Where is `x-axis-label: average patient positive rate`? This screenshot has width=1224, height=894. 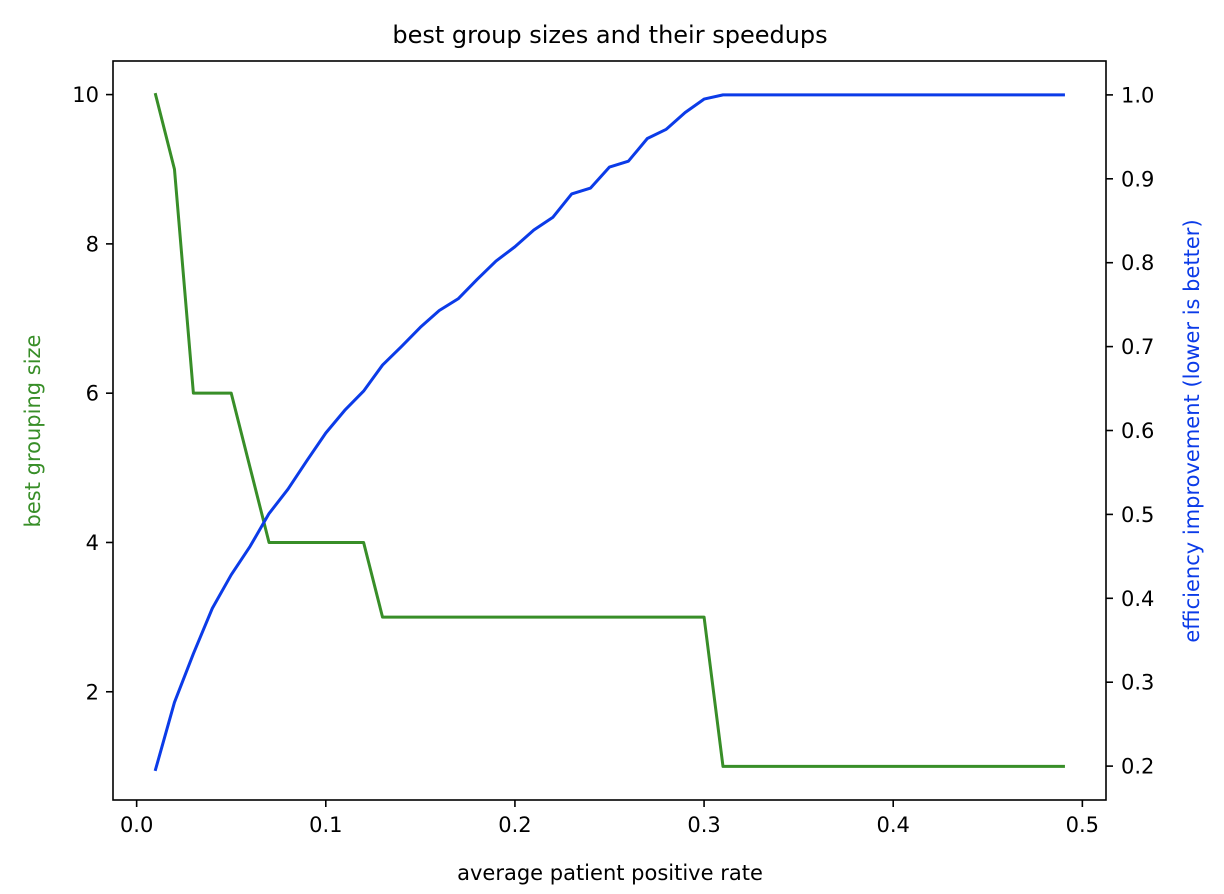 x-axis-label: average patient positive rate is located at coordinates (610, 873).